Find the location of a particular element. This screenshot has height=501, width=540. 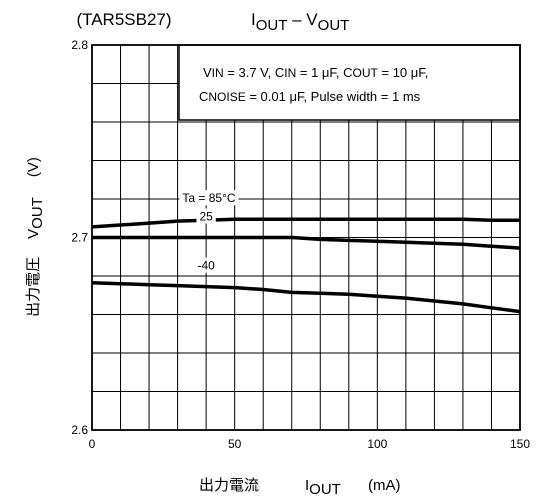

y-tick-label: 2.6 is located at coordinates (79, 430).